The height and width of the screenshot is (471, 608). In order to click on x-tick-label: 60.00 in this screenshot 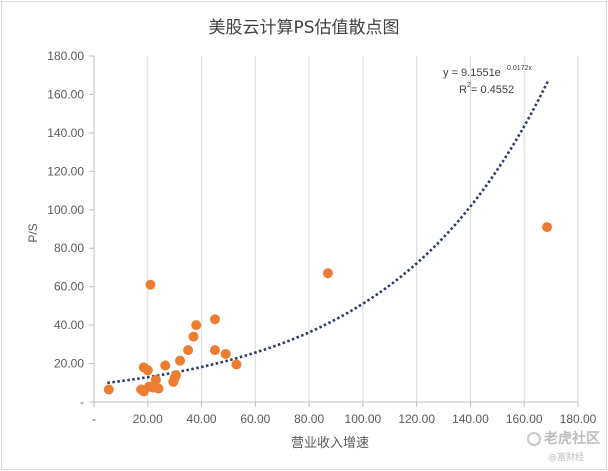, I will do `click(255, 419)`.